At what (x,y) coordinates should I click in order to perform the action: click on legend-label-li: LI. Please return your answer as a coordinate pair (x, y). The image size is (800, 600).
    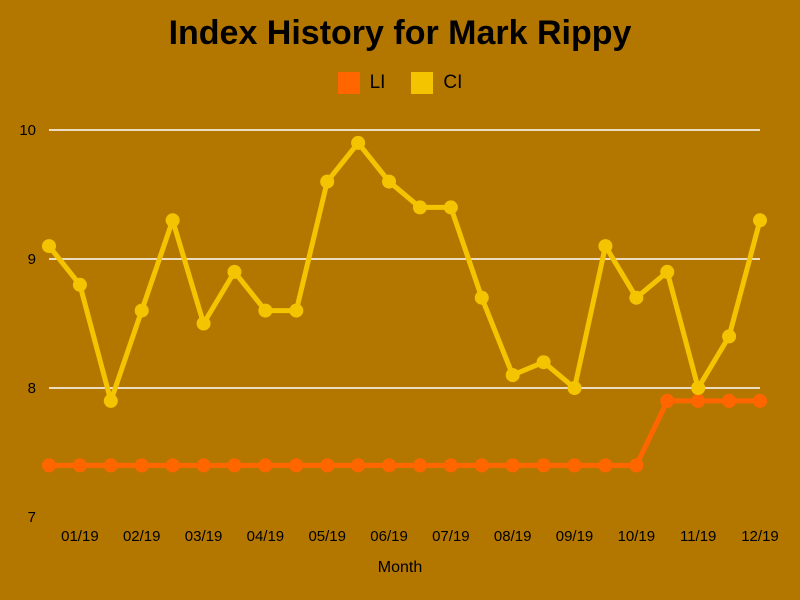
    Looking at the image, I should click on (377, 82).